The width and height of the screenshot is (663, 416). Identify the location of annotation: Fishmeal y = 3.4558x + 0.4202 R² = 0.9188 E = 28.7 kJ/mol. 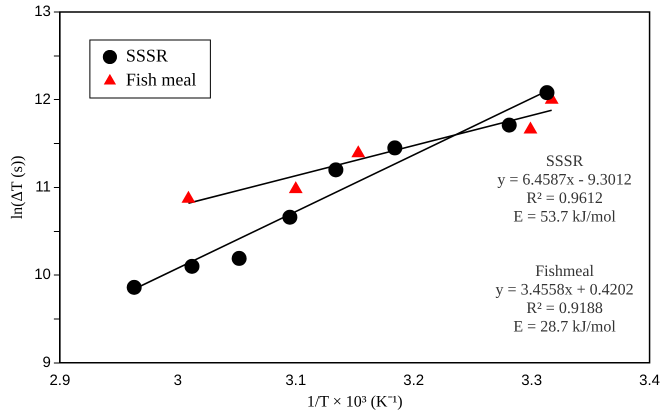
(565, 299).